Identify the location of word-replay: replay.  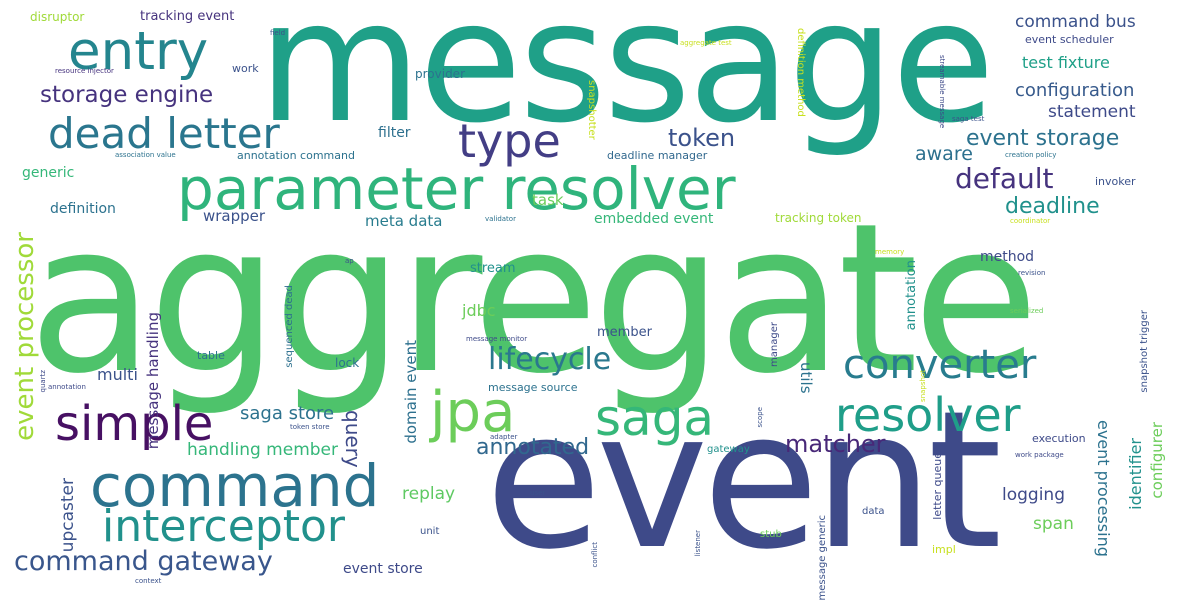
(429, 494).